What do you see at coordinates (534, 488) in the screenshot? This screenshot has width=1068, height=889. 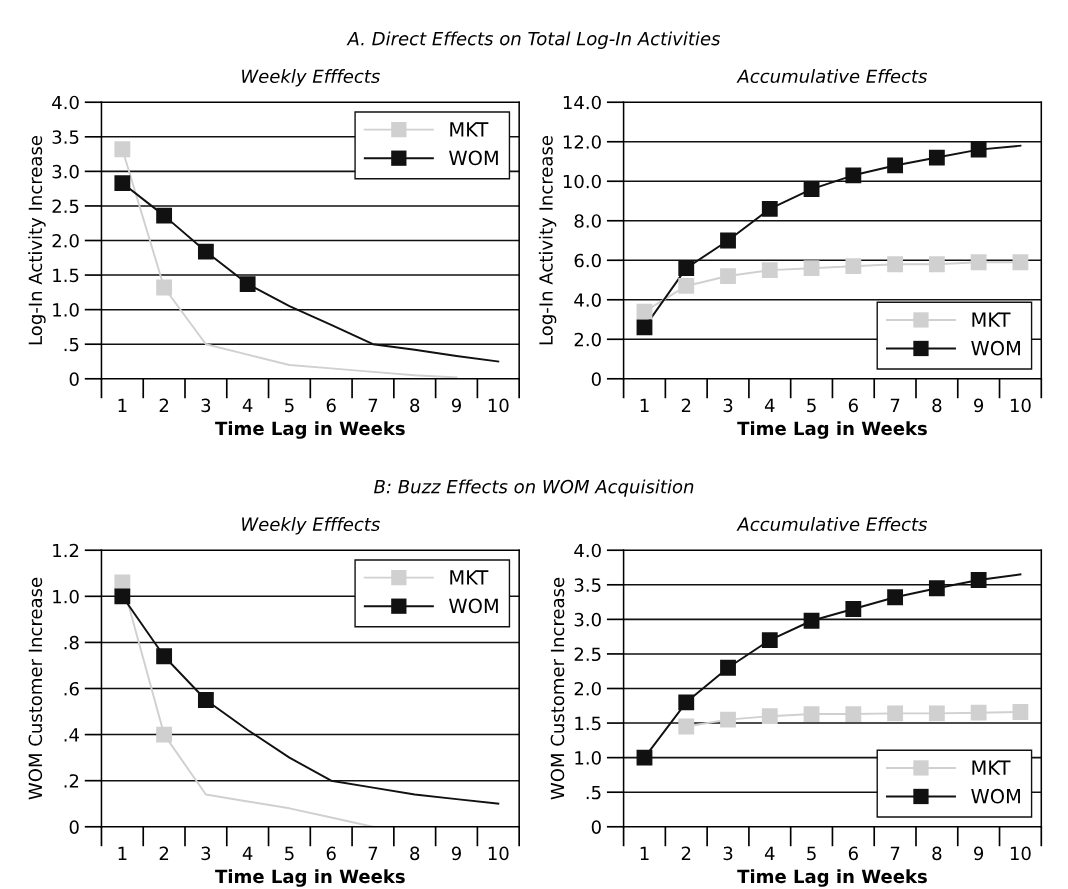 I see `chart-title: B: Buzz Effects on WOM Acquisition` at bounding box center [534, 488].